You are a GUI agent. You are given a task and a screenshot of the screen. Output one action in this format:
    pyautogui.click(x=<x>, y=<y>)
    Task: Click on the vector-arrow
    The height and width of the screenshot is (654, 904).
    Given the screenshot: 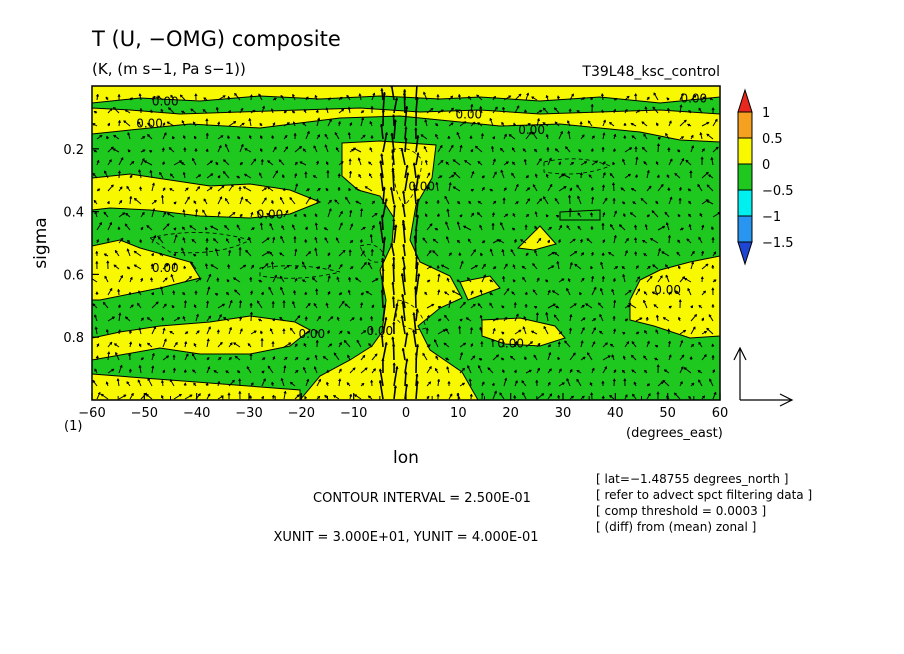 What is the action you would take?
    pyautogui.click(x=417, y=183)
    